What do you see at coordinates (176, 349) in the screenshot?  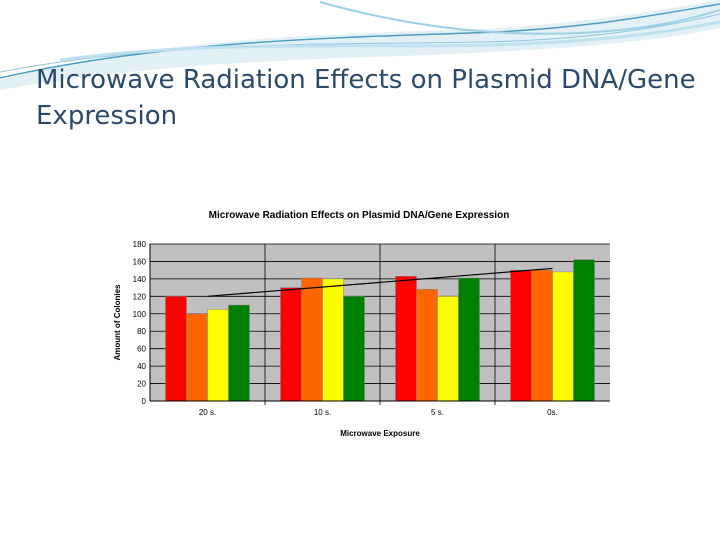 I see `bar-1-20s` at bounding box center [176, 349].